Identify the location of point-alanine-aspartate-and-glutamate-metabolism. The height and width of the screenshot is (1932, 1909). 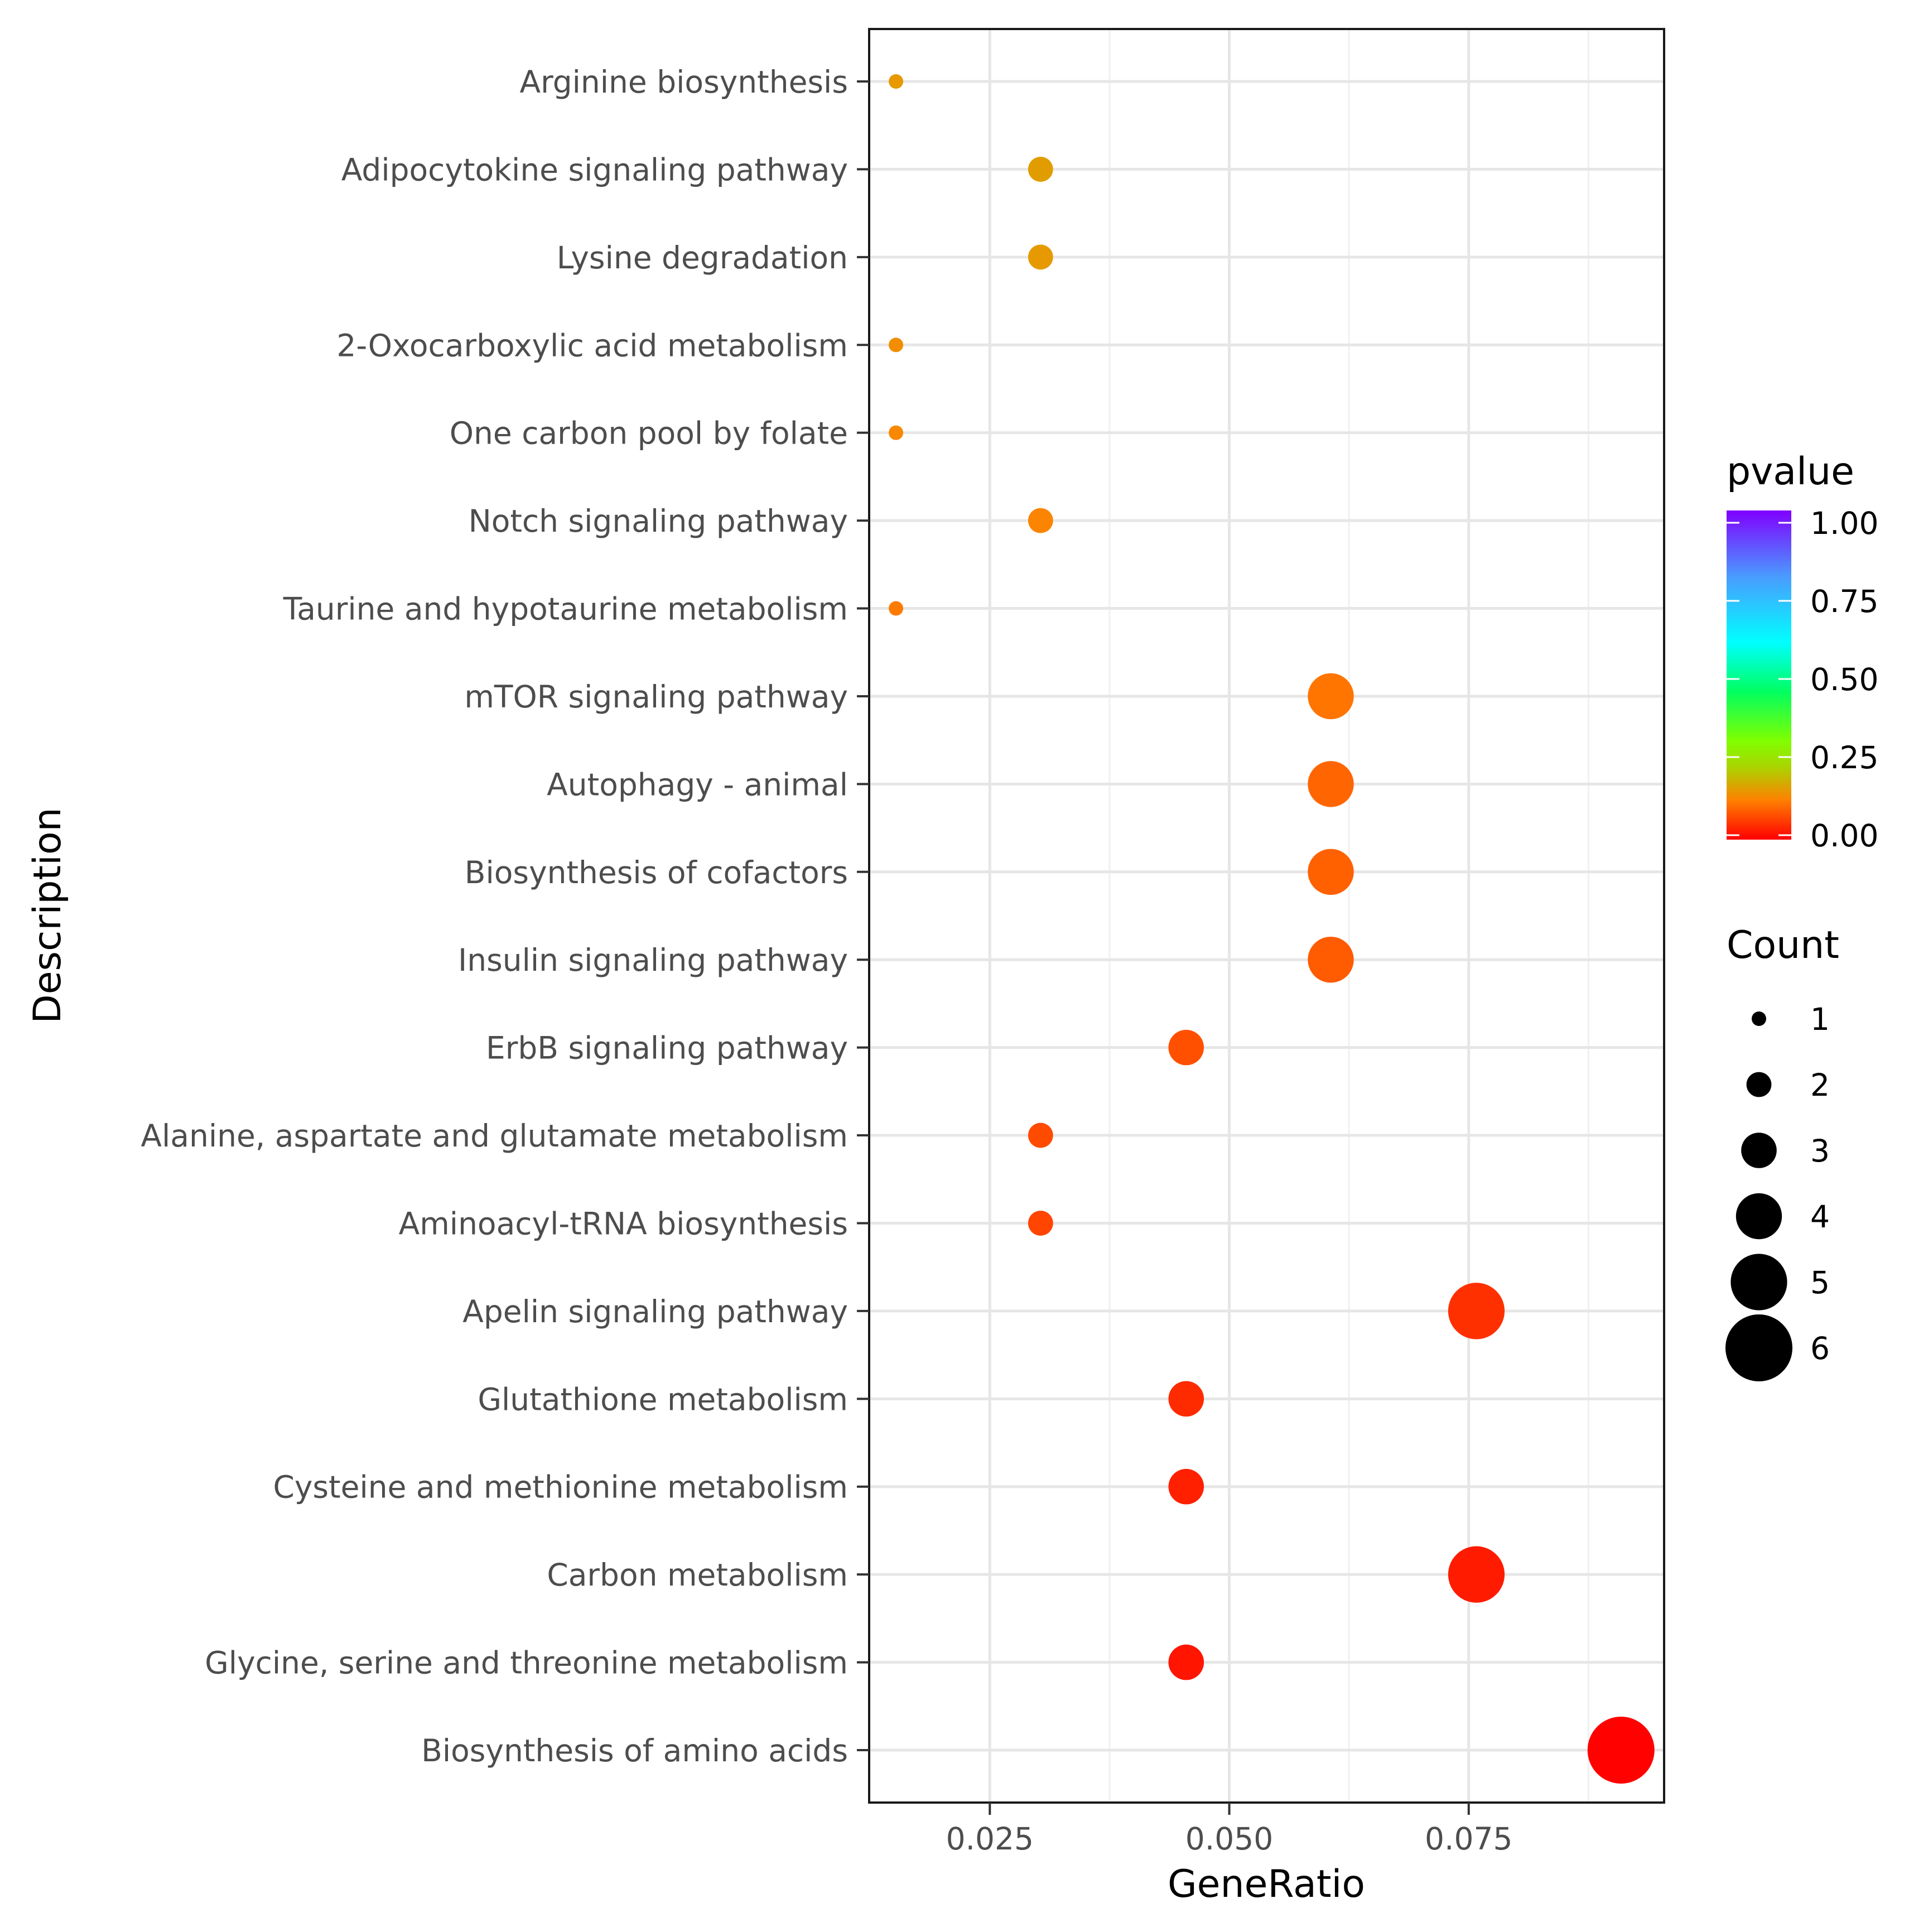
(1040, 1135).